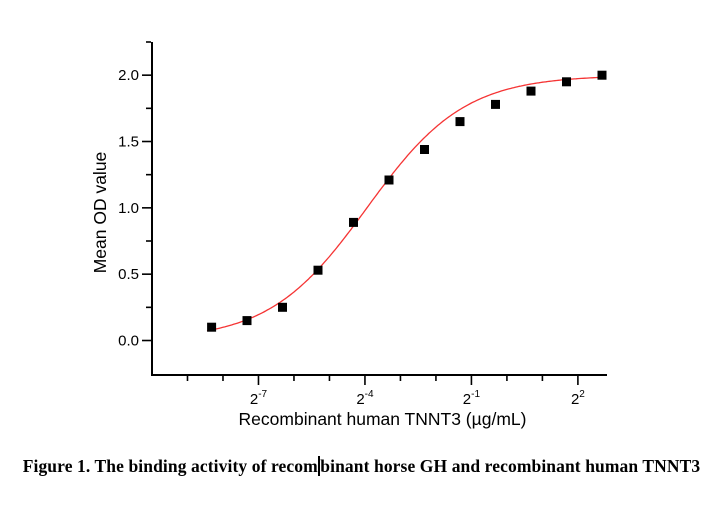 This screenshot has height=505, width=723. What do you see at coordinates (128, 341) in the screenshot?
I see `y-tick-label: 0.0` at bounding box center [128, 341].